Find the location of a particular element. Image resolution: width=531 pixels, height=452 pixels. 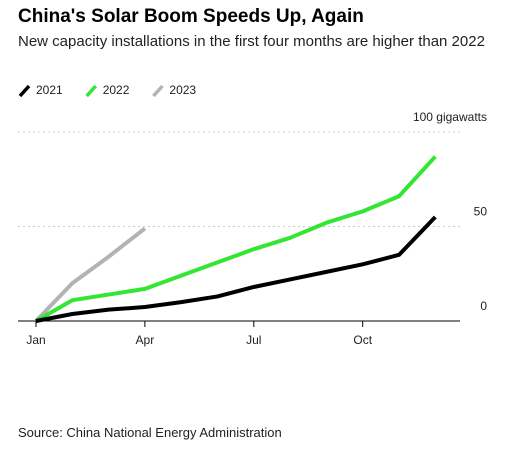

legend-label: 2022 is located at coordinates (116, 90).